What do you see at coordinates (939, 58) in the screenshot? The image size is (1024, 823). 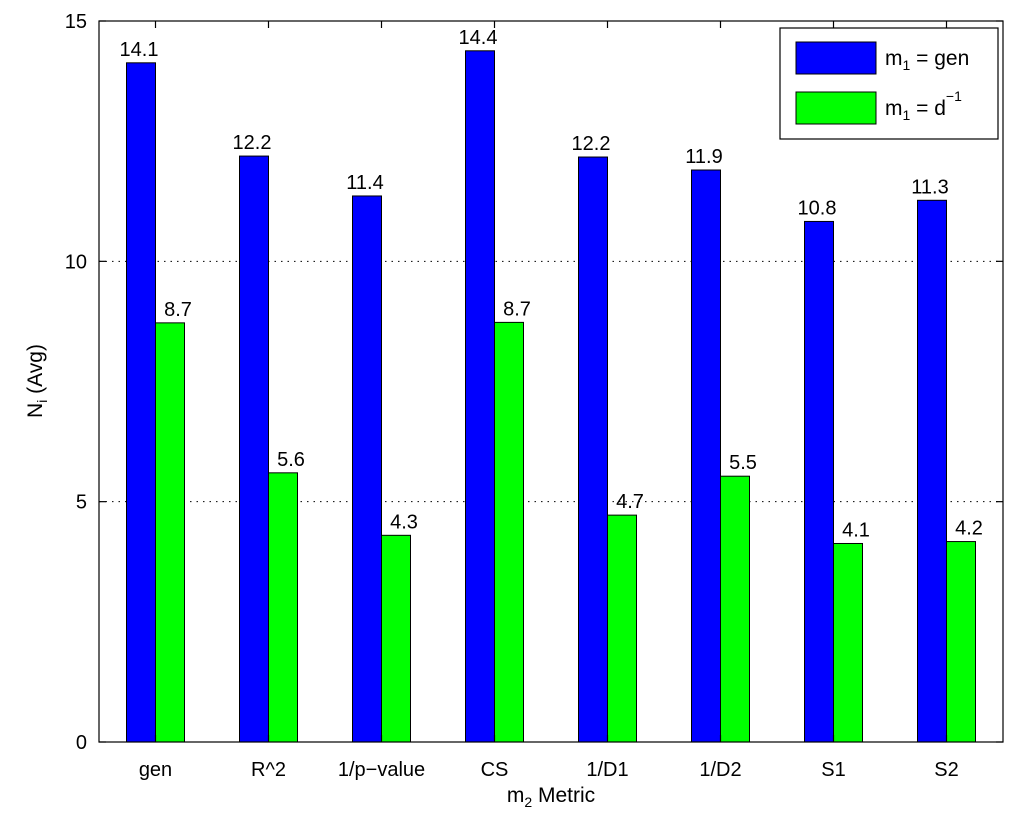 I see `legend-1-rest: = gen` at bounding box center [939, 58].